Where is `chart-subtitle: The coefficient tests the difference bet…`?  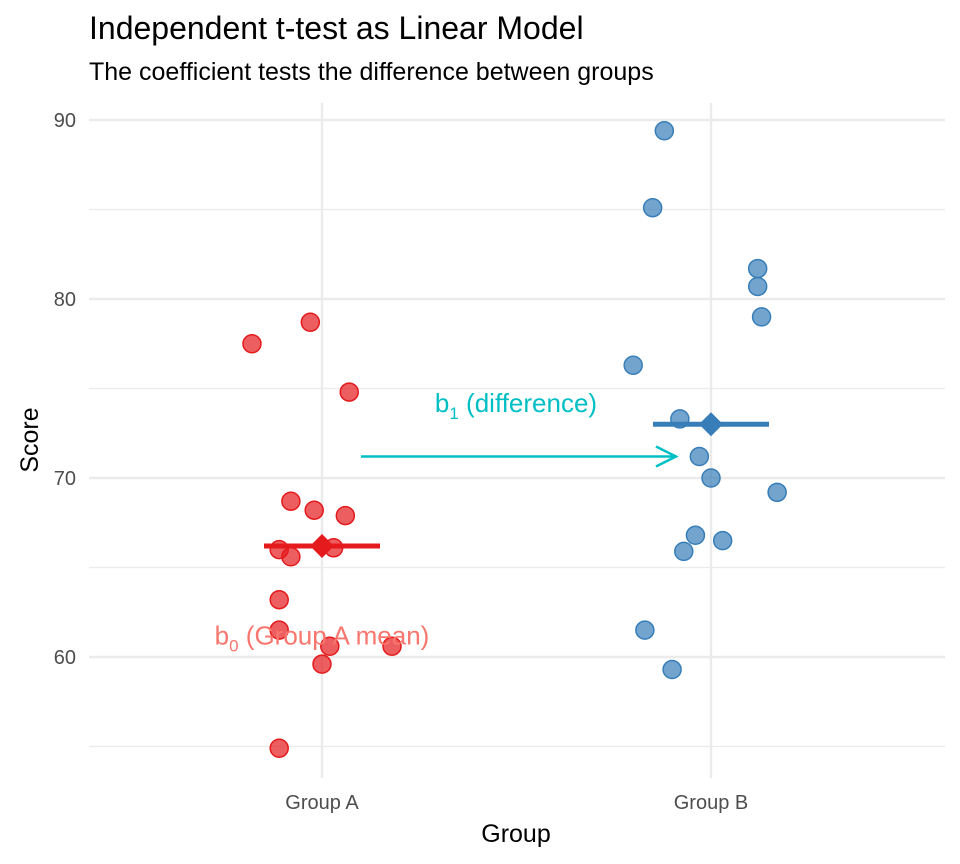 chart-subtitle: The coefficient tests the difference bet… is located at coordinates (371, 72).